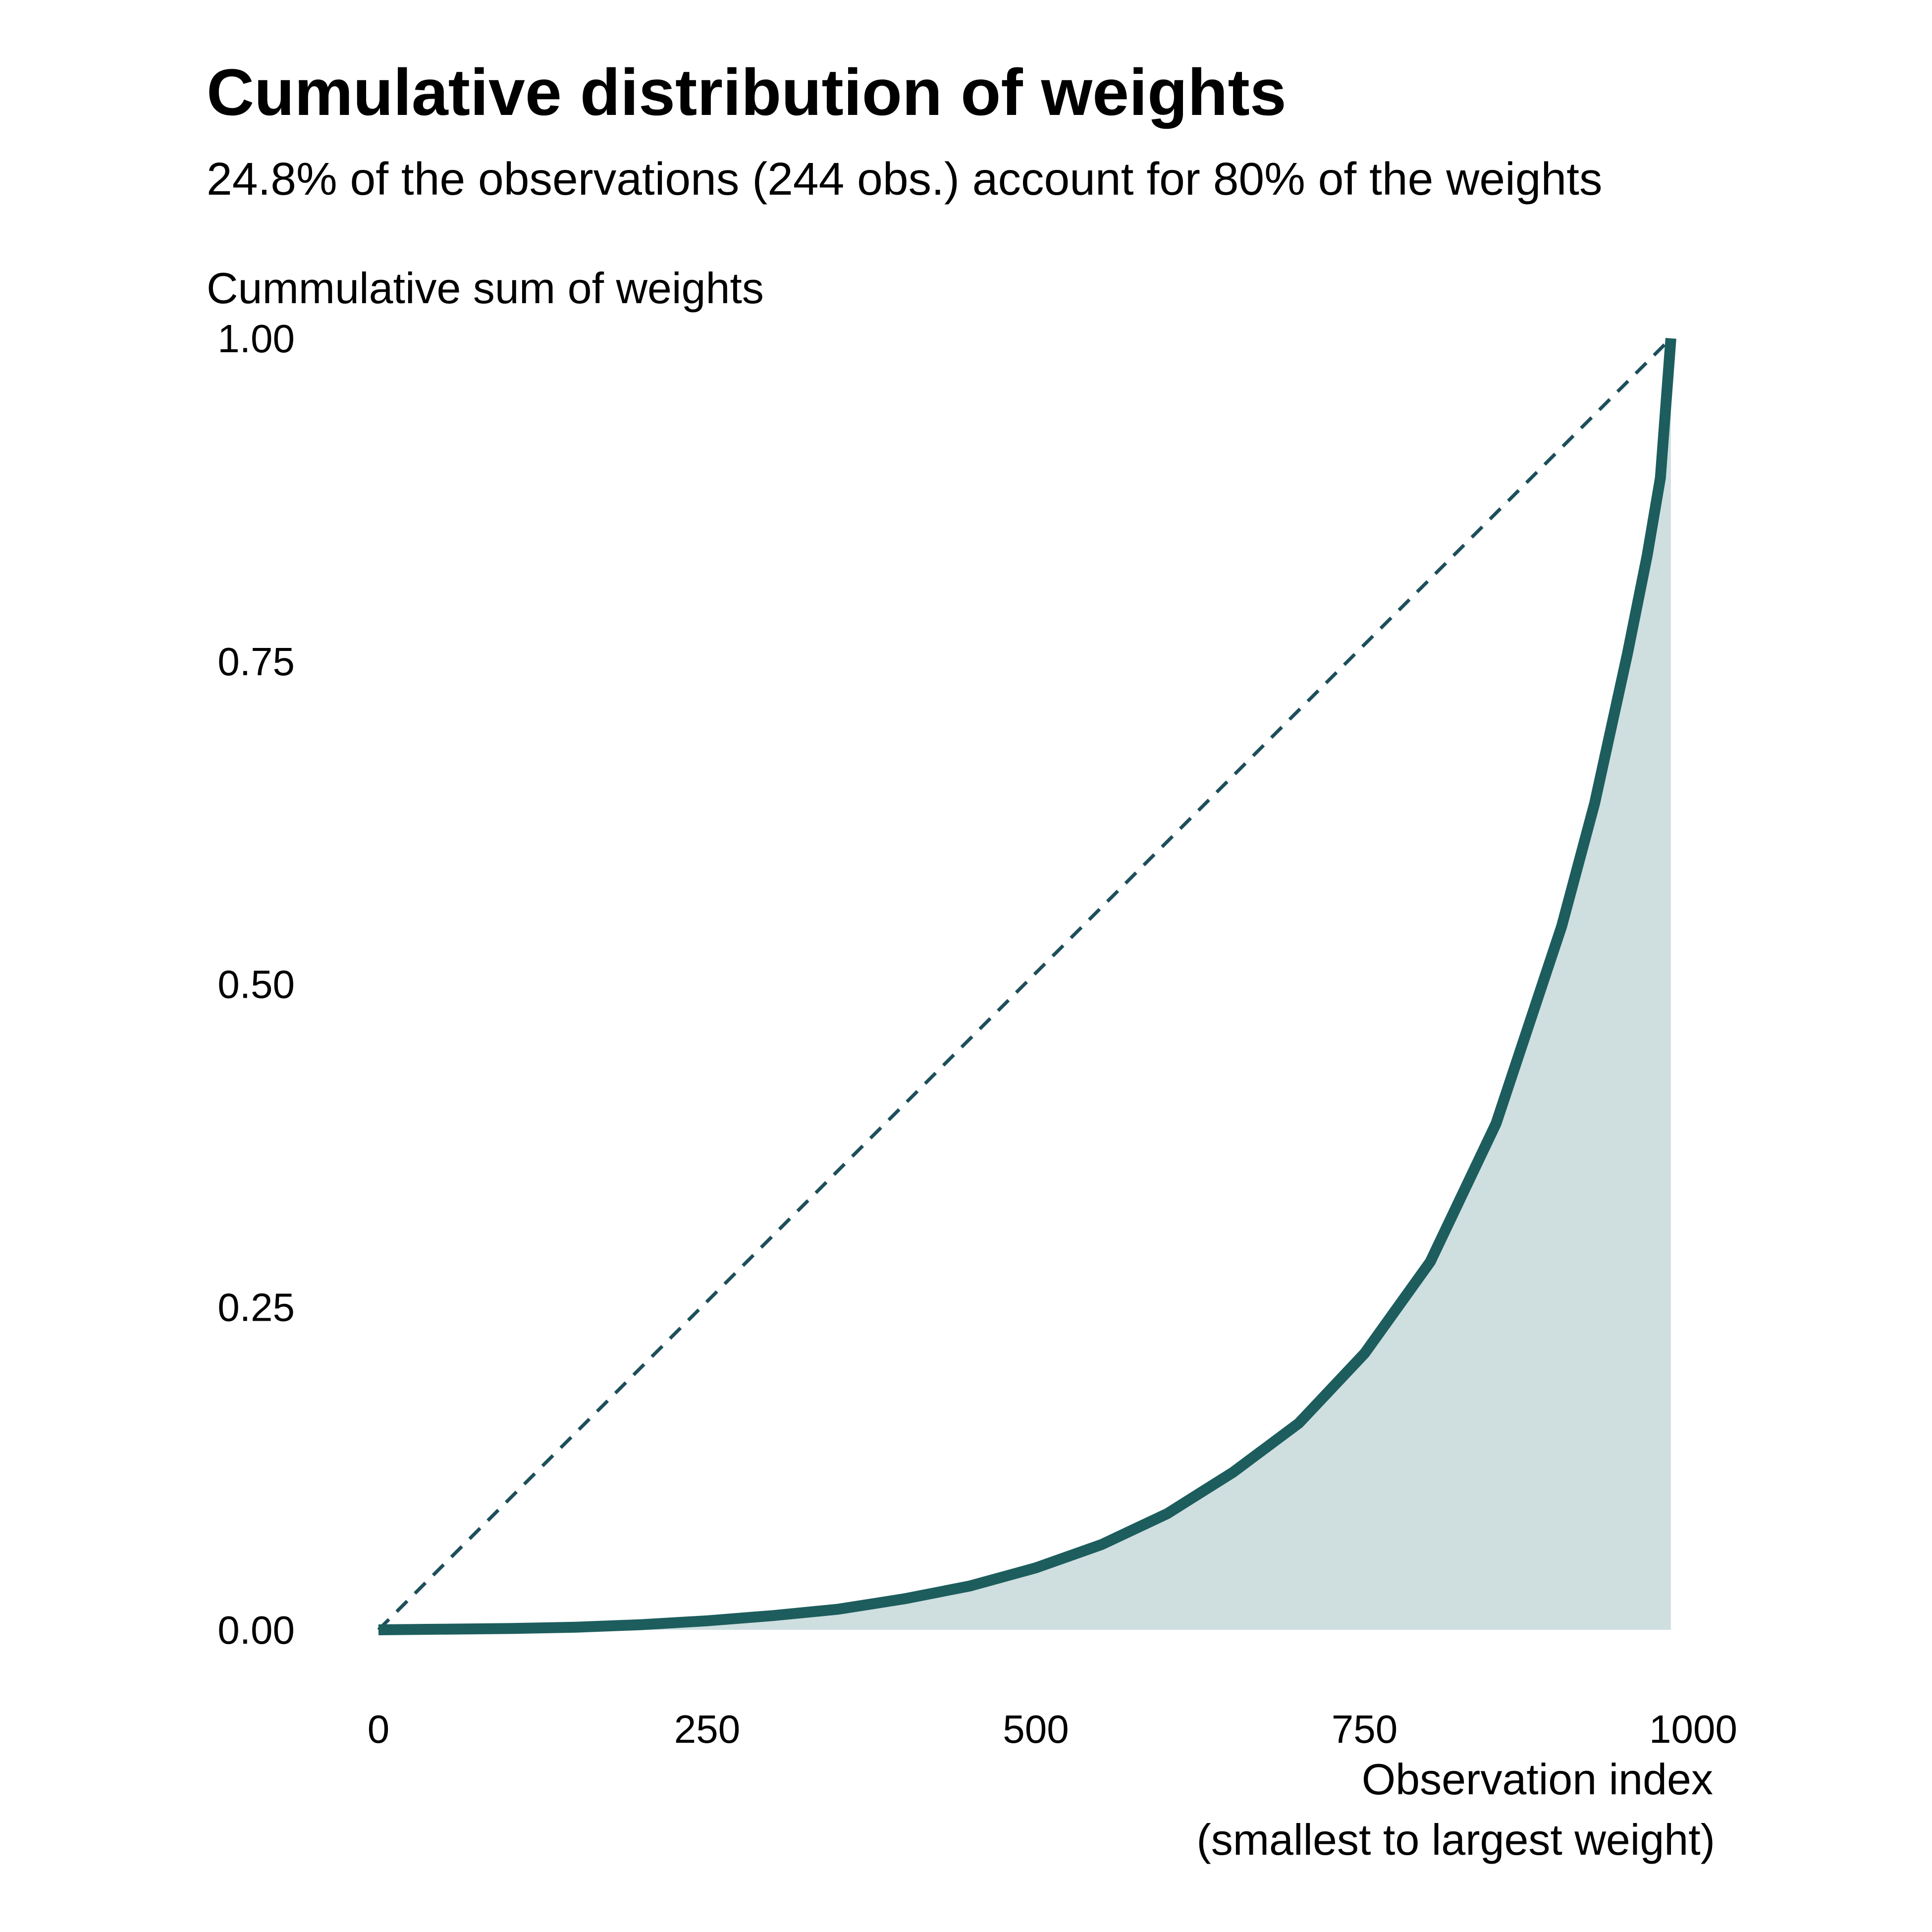 The image size is (1932, 1932). I want to click on x-axis-title-line-2: (smallest to largest weight), so click(1455, 1839).